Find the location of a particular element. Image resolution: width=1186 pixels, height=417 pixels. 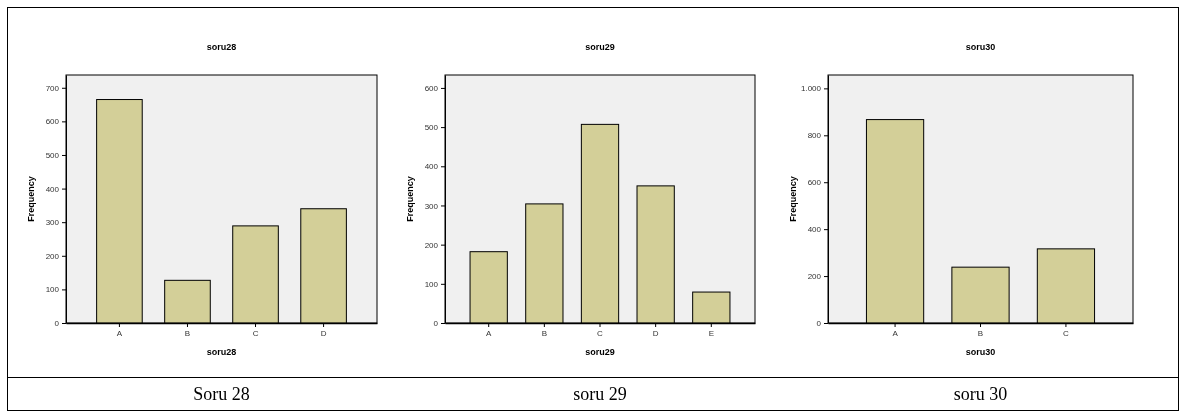

y-tick-label: 800 is located at coordinates (814, 136).